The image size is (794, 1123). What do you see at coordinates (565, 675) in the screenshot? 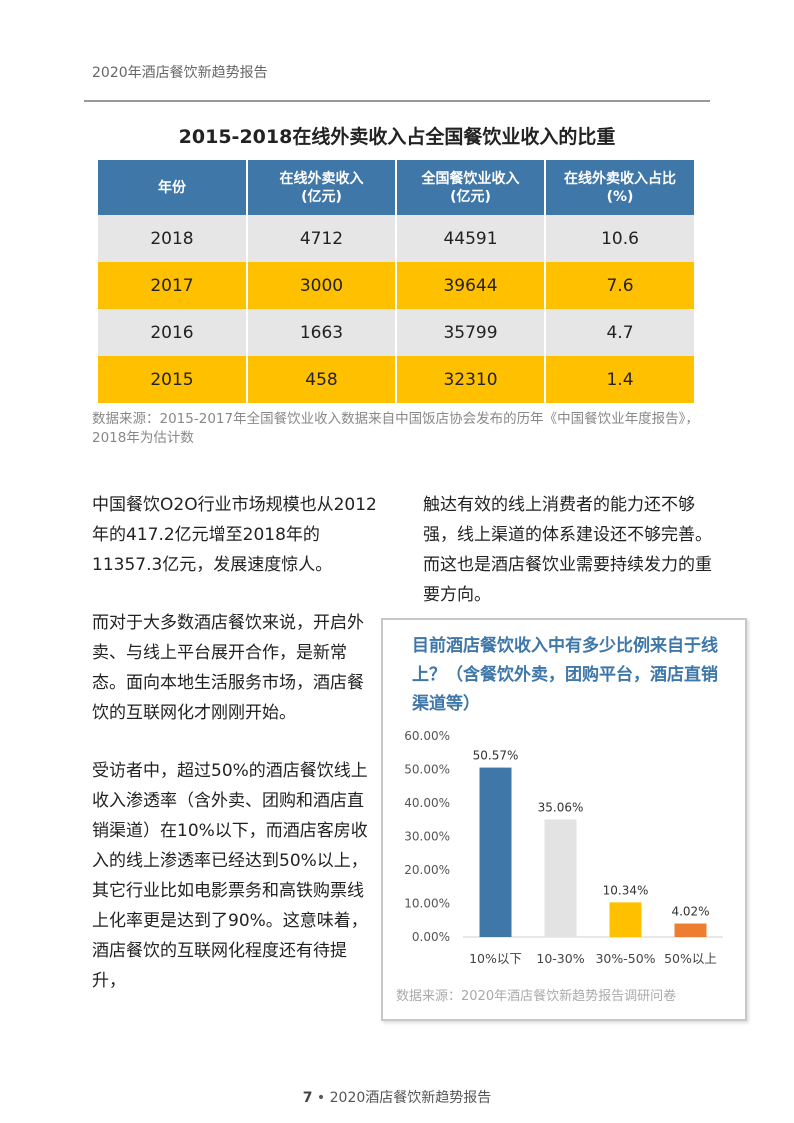
I see `chart-title: 目前酒店餐饮收入中有多少比例来自于线上？（含餐饮外卖，团购平台，酒店直销渠道等）` at bounding box center [565, 675].